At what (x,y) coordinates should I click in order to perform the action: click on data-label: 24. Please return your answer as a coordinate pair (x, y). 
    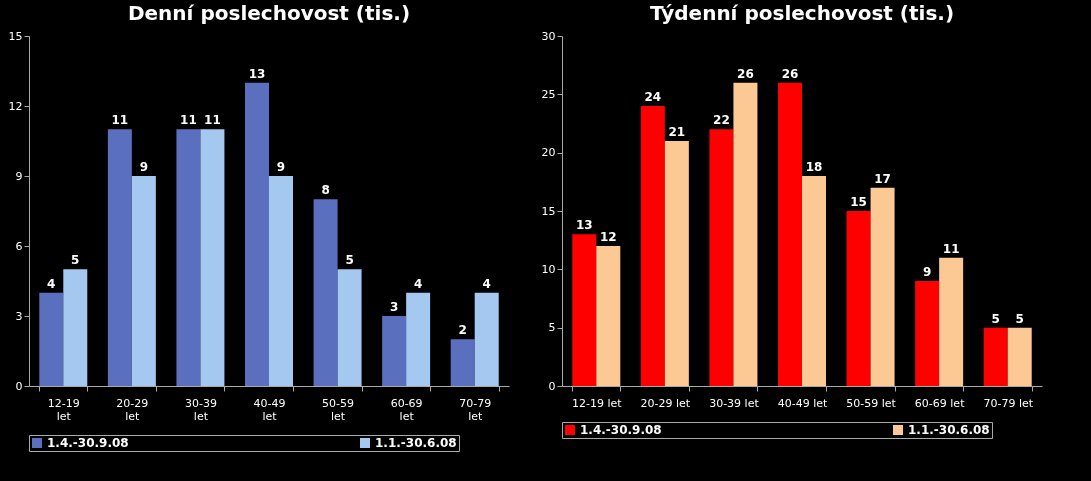
    Looking at the image, I should click on (653, 97).